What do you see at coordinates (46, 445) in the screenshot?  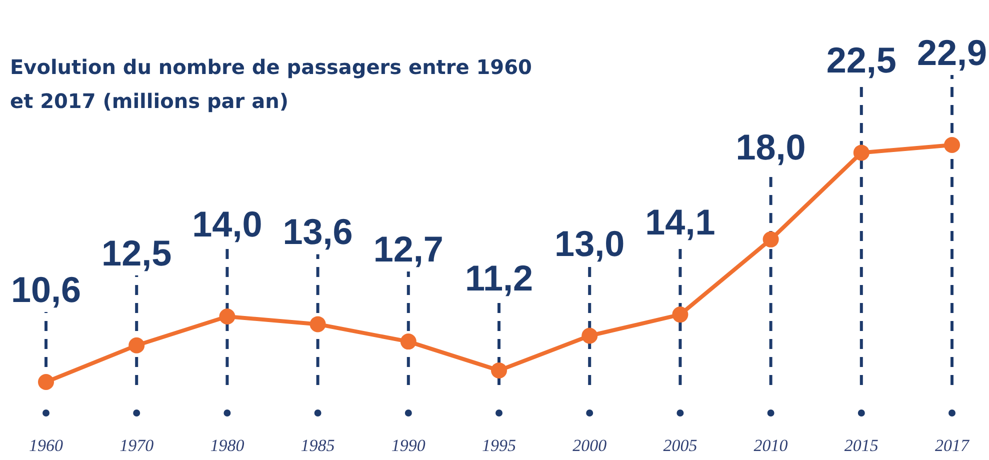 I see `x-tick-label: 1960` at bounding box center [46, 445].